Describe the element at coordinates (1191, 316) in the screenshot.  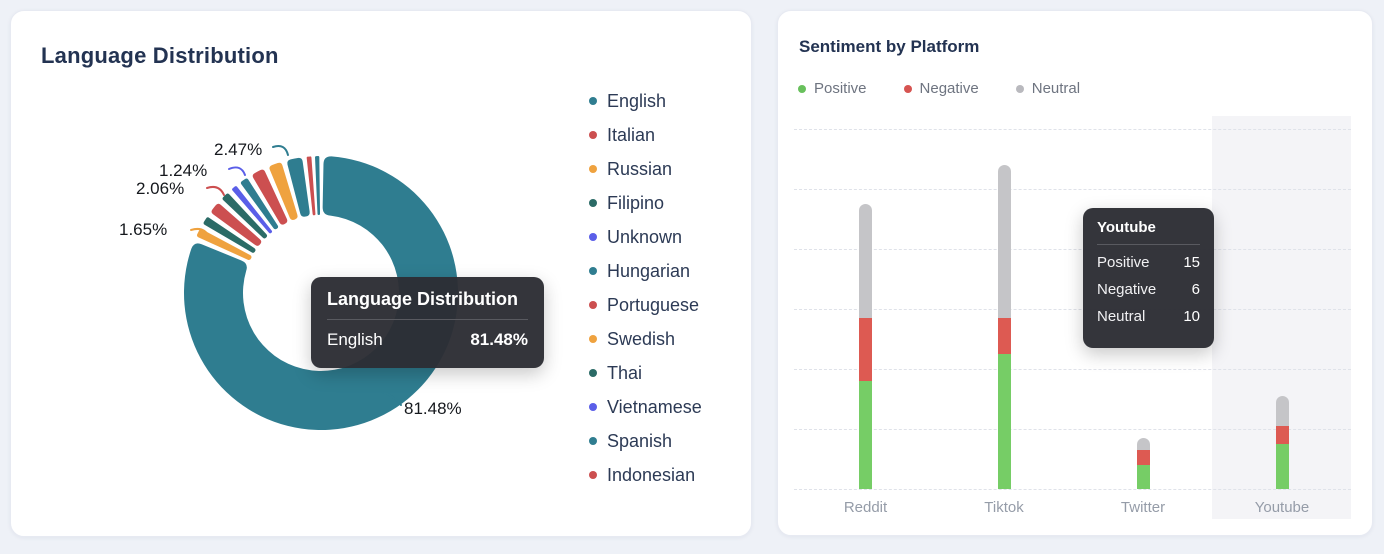
I see `tooltip-row-value: 10` at that location.